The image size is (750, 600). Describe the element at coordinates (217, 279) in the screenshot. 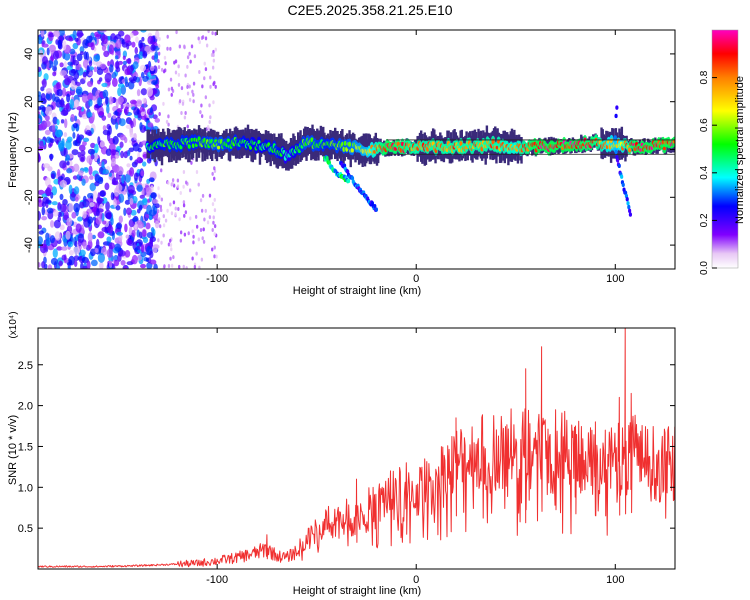

I see `heatmap-x-tick-label: -100` at that location.